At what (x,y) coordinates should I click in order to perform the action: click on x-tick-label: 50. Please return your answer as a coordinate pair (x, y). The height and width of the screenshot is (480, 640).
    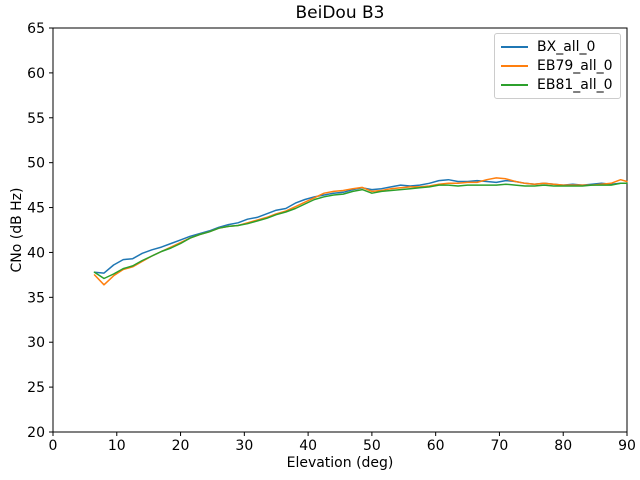
    Looking at the image, I should click on (372, 446).